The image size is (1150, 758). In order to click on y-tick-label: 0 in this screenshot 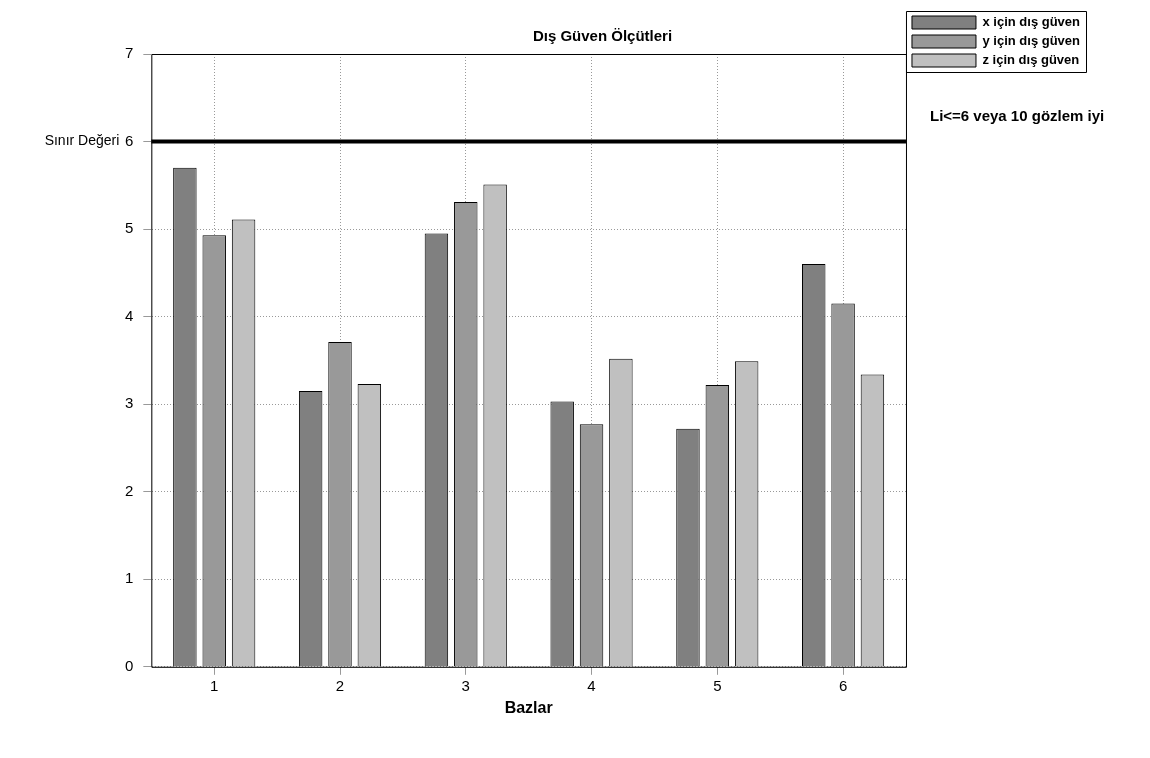, I will do `click(129, 665)`.